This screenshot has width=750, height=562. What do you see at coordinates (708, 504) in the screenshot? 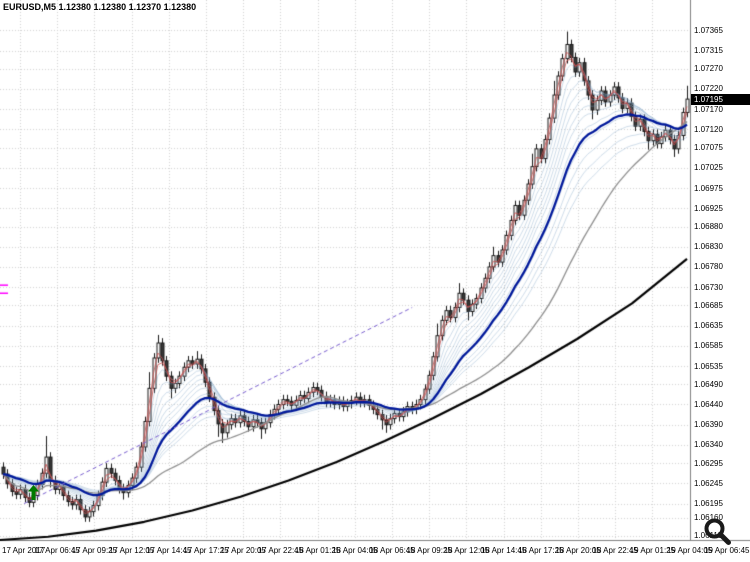
I see `price-tick-label: 1.06195` at bounding box center [708, 504].